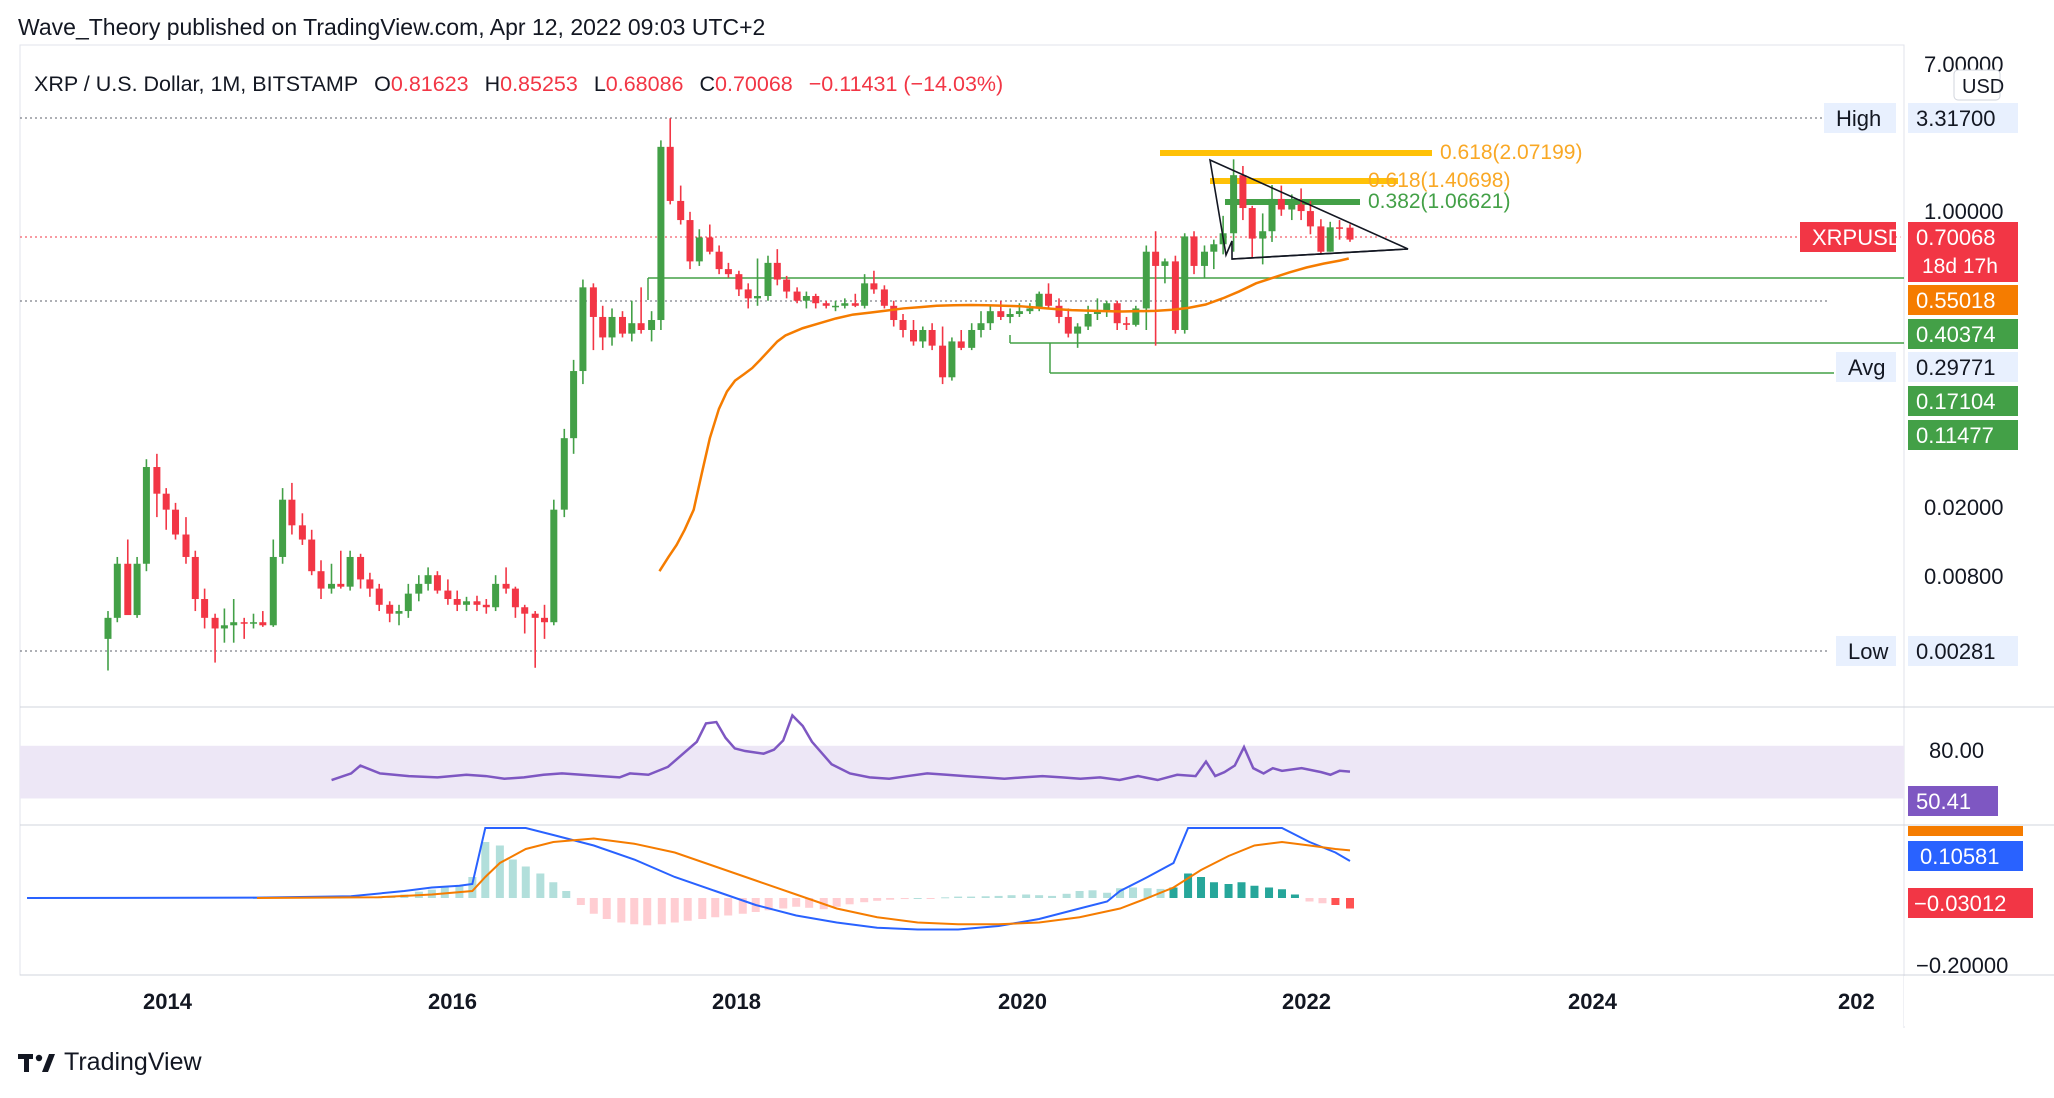  I want to click on brand-name: TradingView, so click(133, 1062).